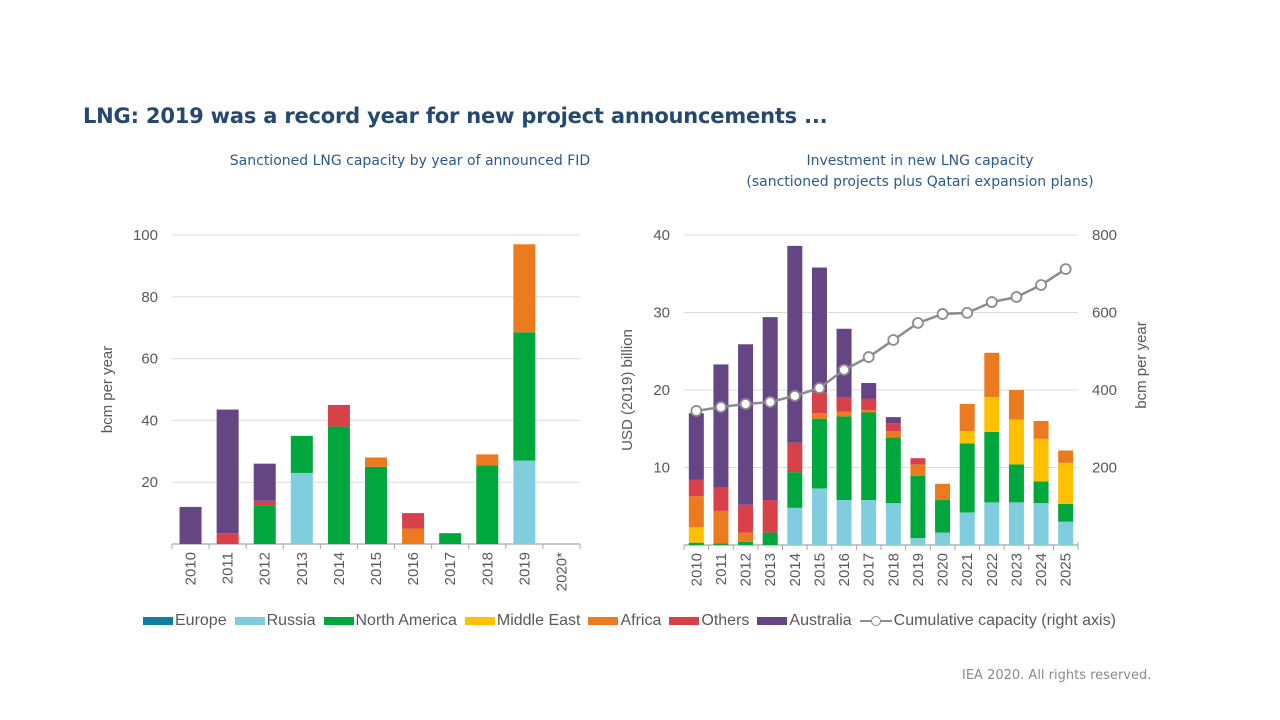 The image size is (1280, 720). What do you see at coordinates (561, 571) in the screenshot?
I see `x-tick-label: 2020*` at bounding box center [561, 571].